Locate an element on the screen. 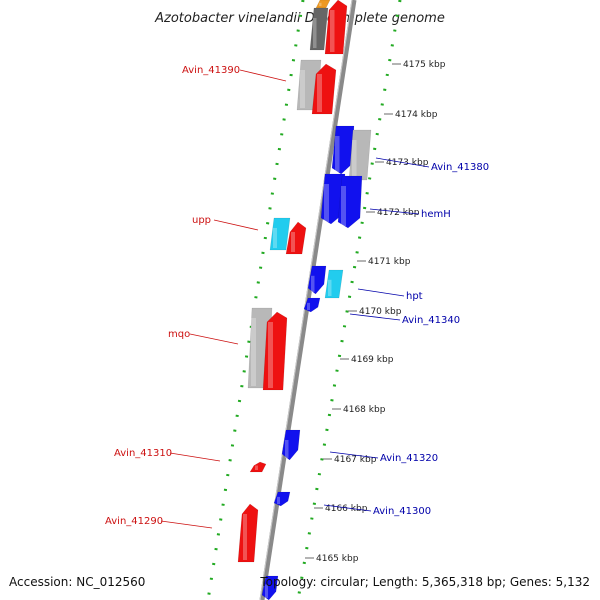 The image size is (600, 600). gene-red-mqo is located at coordinates (275, 351).